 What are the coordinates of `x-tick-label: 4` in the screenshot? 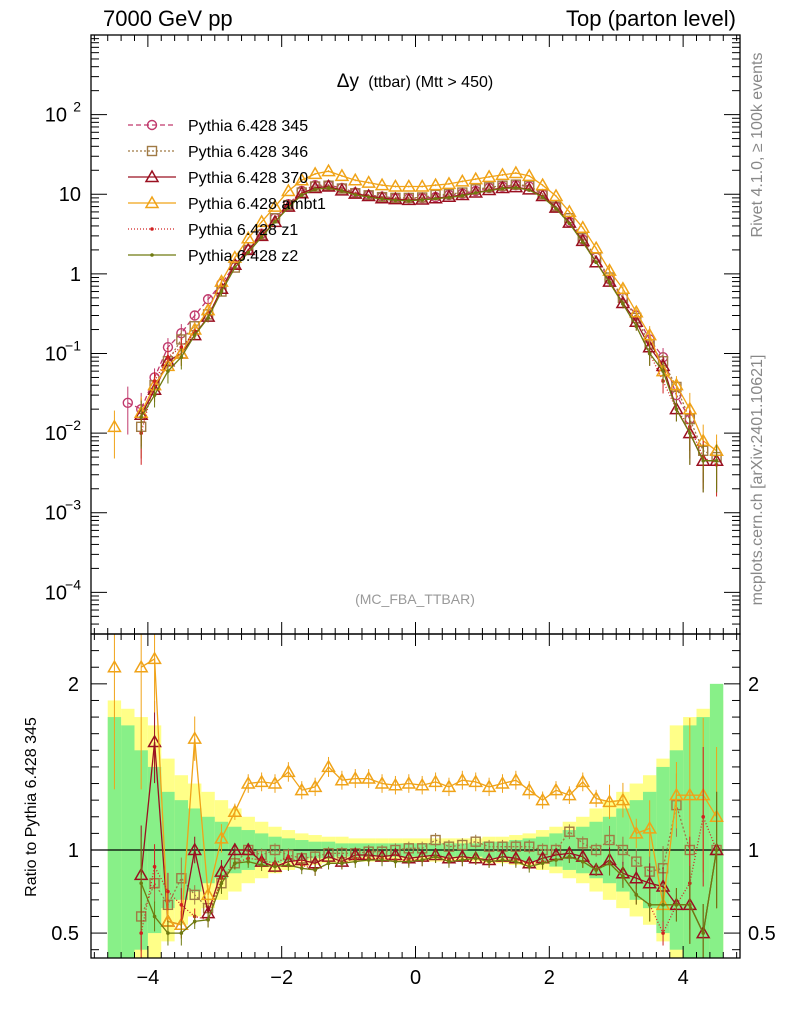 It's located at (683, 978).